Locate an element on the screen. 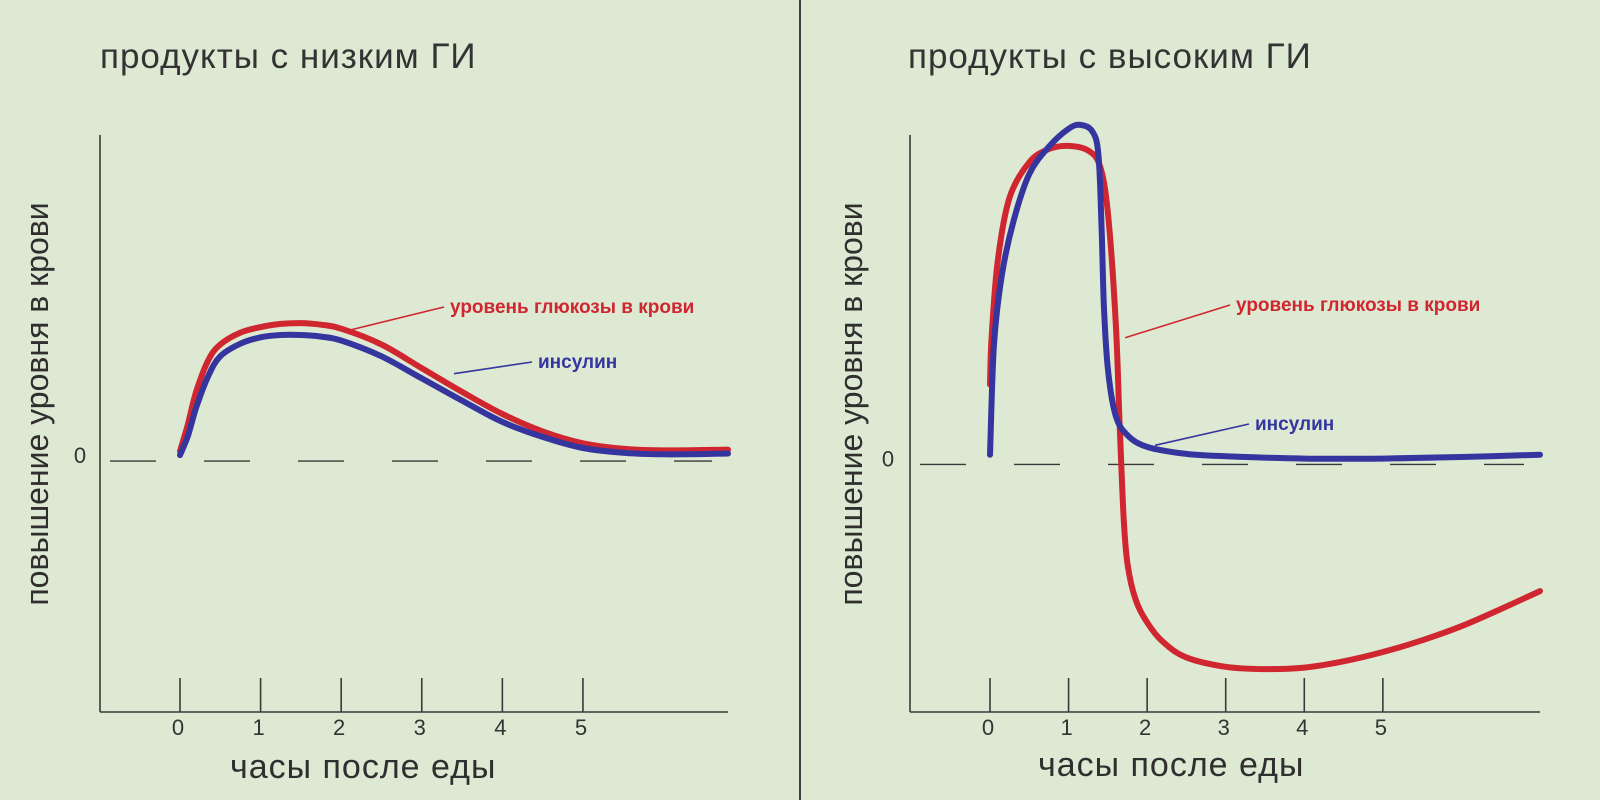 This screenshot has width=1600, height=800. glucose-curve is located at coordinates (454, 387).